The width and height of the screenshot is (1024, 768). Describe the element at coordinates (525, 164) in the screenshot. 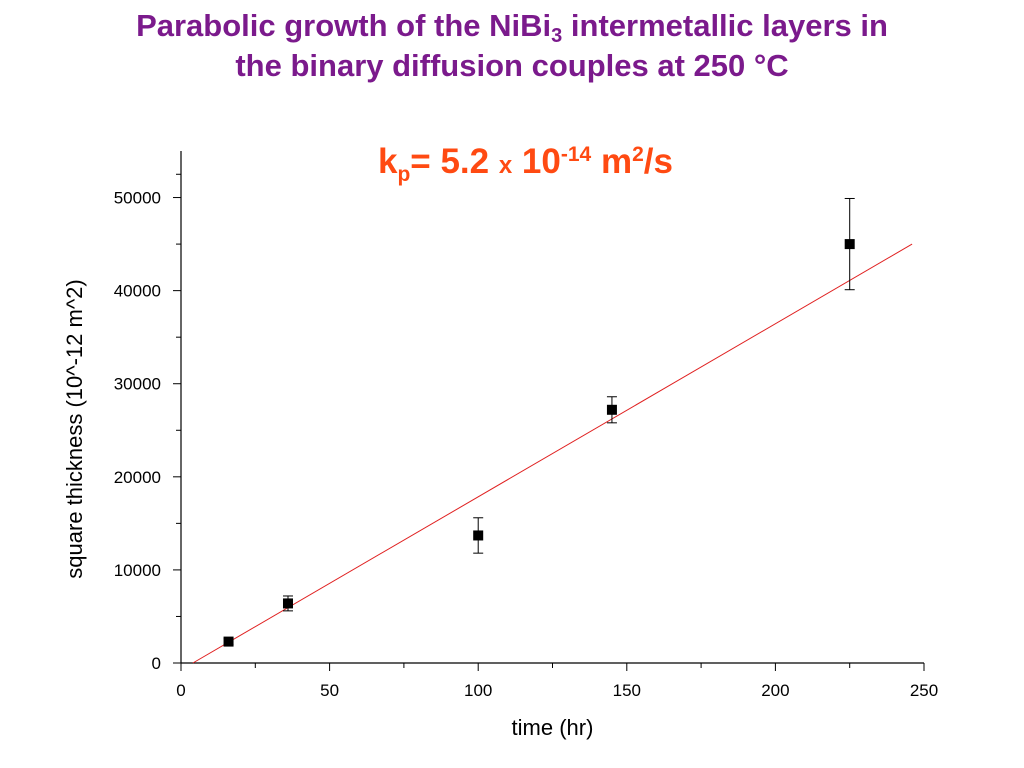

I see `rate-constant-annotation: kp= 5.2 x 10-14 m2/s` at that location.